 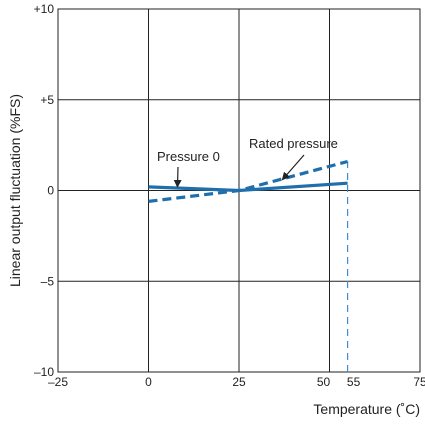 I want to click on y-axis-ticks: +10 +5 0 –5 –10, so click(x=44, y=190).